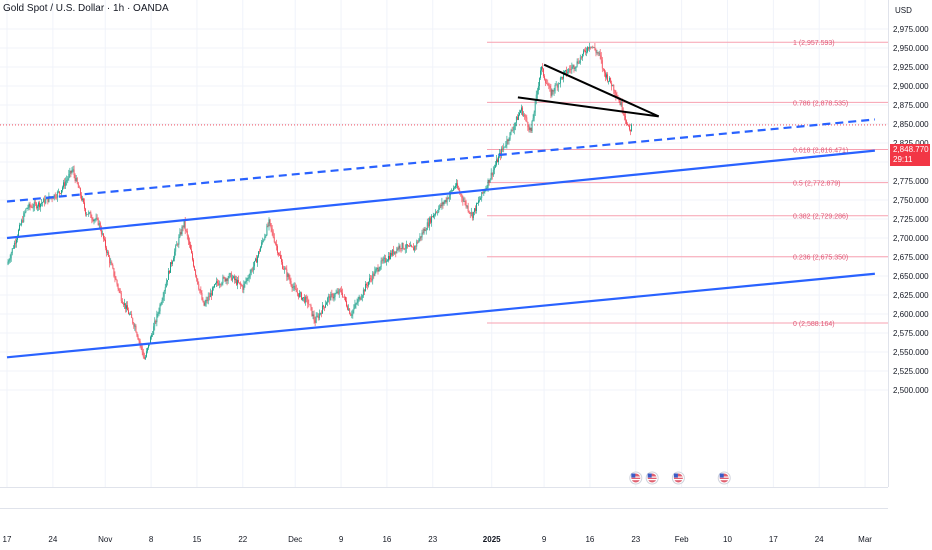 This screenshot has width=932, height=550. Describe the element at coordinates (680, 478) in the screenshot. I see `economic-event-markers` at that location.